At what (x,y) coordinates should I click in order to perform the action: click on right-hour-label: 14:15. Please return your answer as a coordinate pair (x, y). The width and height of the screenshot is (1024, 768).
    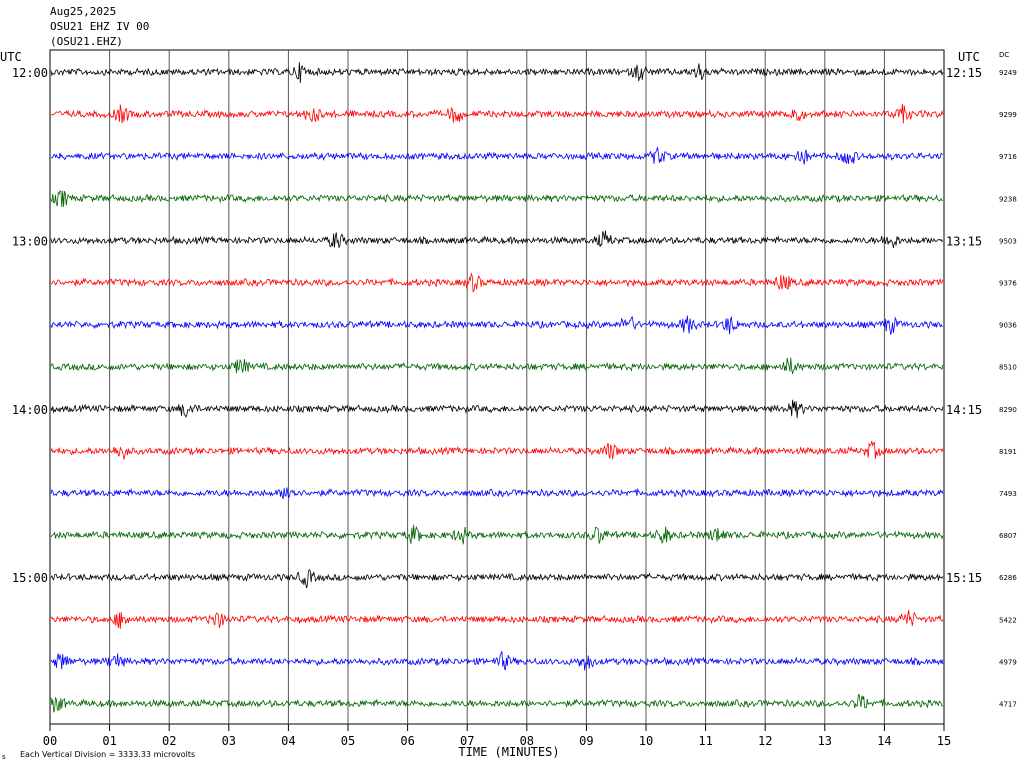
    Looking at the image, I should click on (964, 410).